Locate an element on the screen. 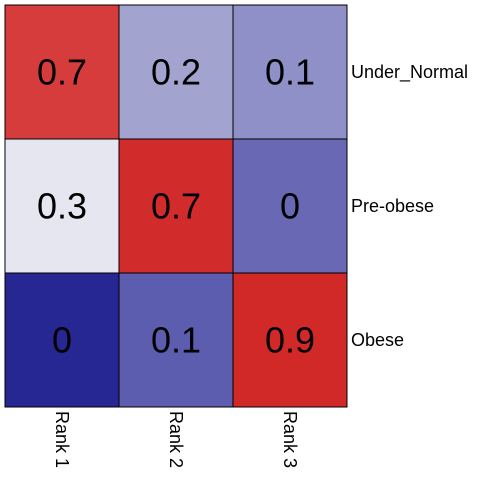 Image resolution: width=480 pixels, height=480 pixels. cell-value-label: 0.2 is located at coordinates (176, 72).